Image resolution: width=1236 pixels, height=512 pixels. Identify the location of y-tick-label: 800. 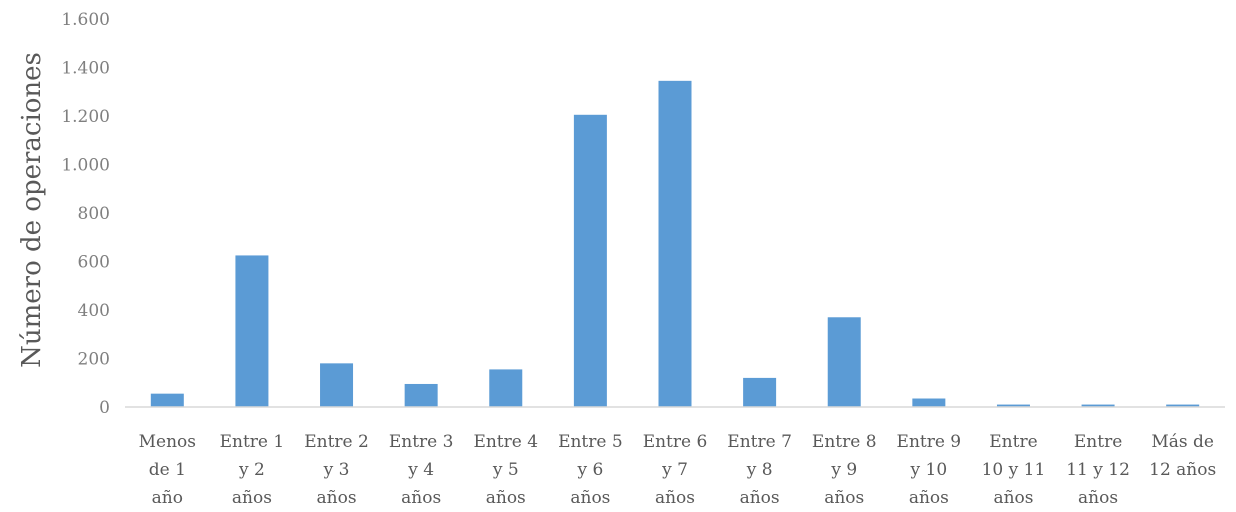
(94, 214).